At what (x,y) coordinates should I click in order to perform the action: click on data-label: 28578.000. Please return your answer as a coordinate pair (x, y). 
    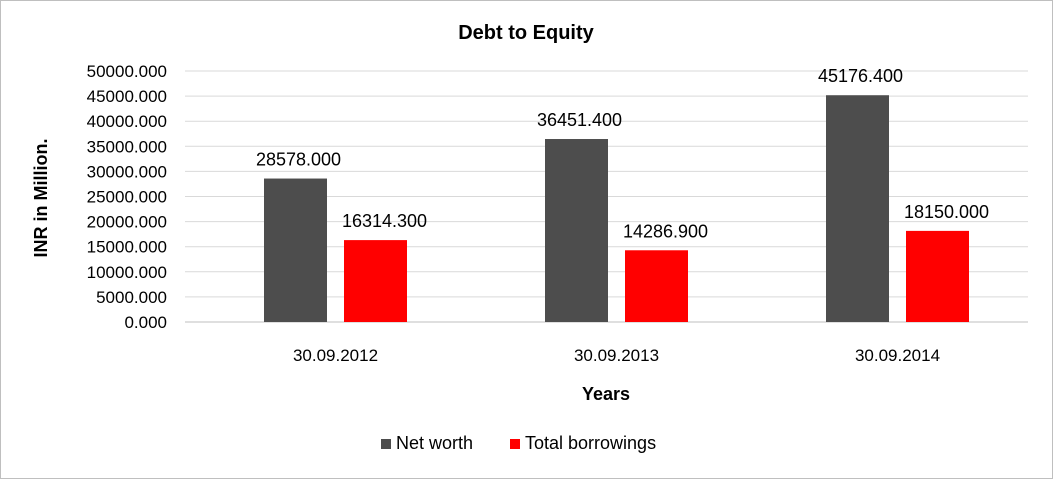
    Looking at the image, I should click on (298, 160).